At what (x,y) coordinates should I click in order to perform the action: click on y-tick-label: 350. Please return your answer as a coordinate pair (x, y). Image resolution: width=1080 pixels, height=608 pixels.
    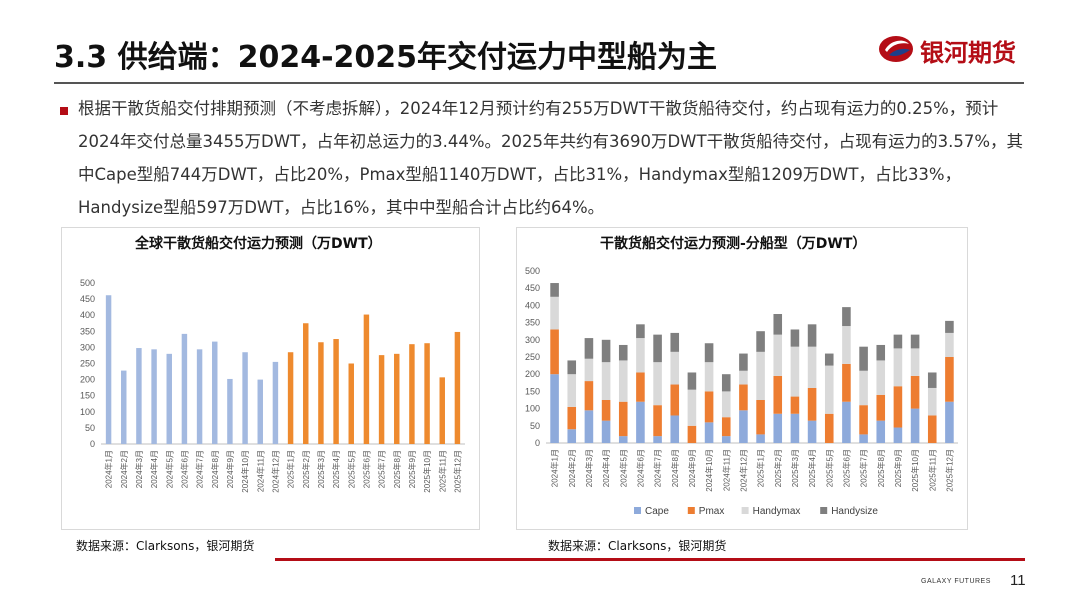
    Looking at the image, I should click on (87, 331).